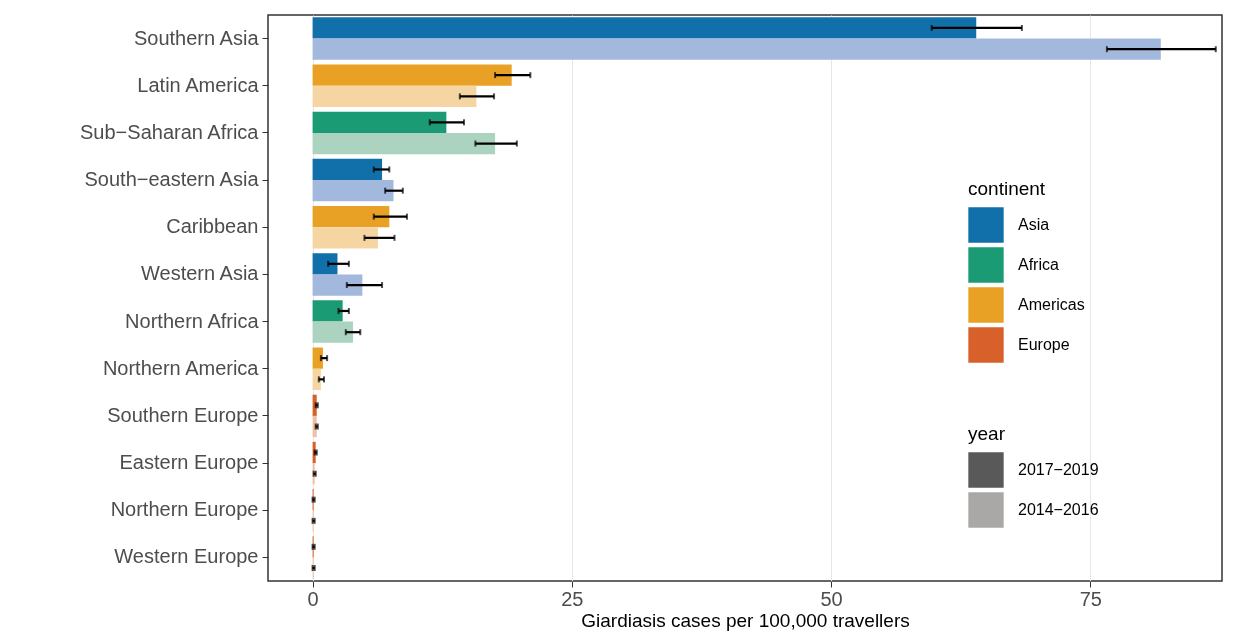  What do you see at coordinates (831, 598) in the screenshot?
I see `x-tick-label: 50` at bounding box center [831, 598].